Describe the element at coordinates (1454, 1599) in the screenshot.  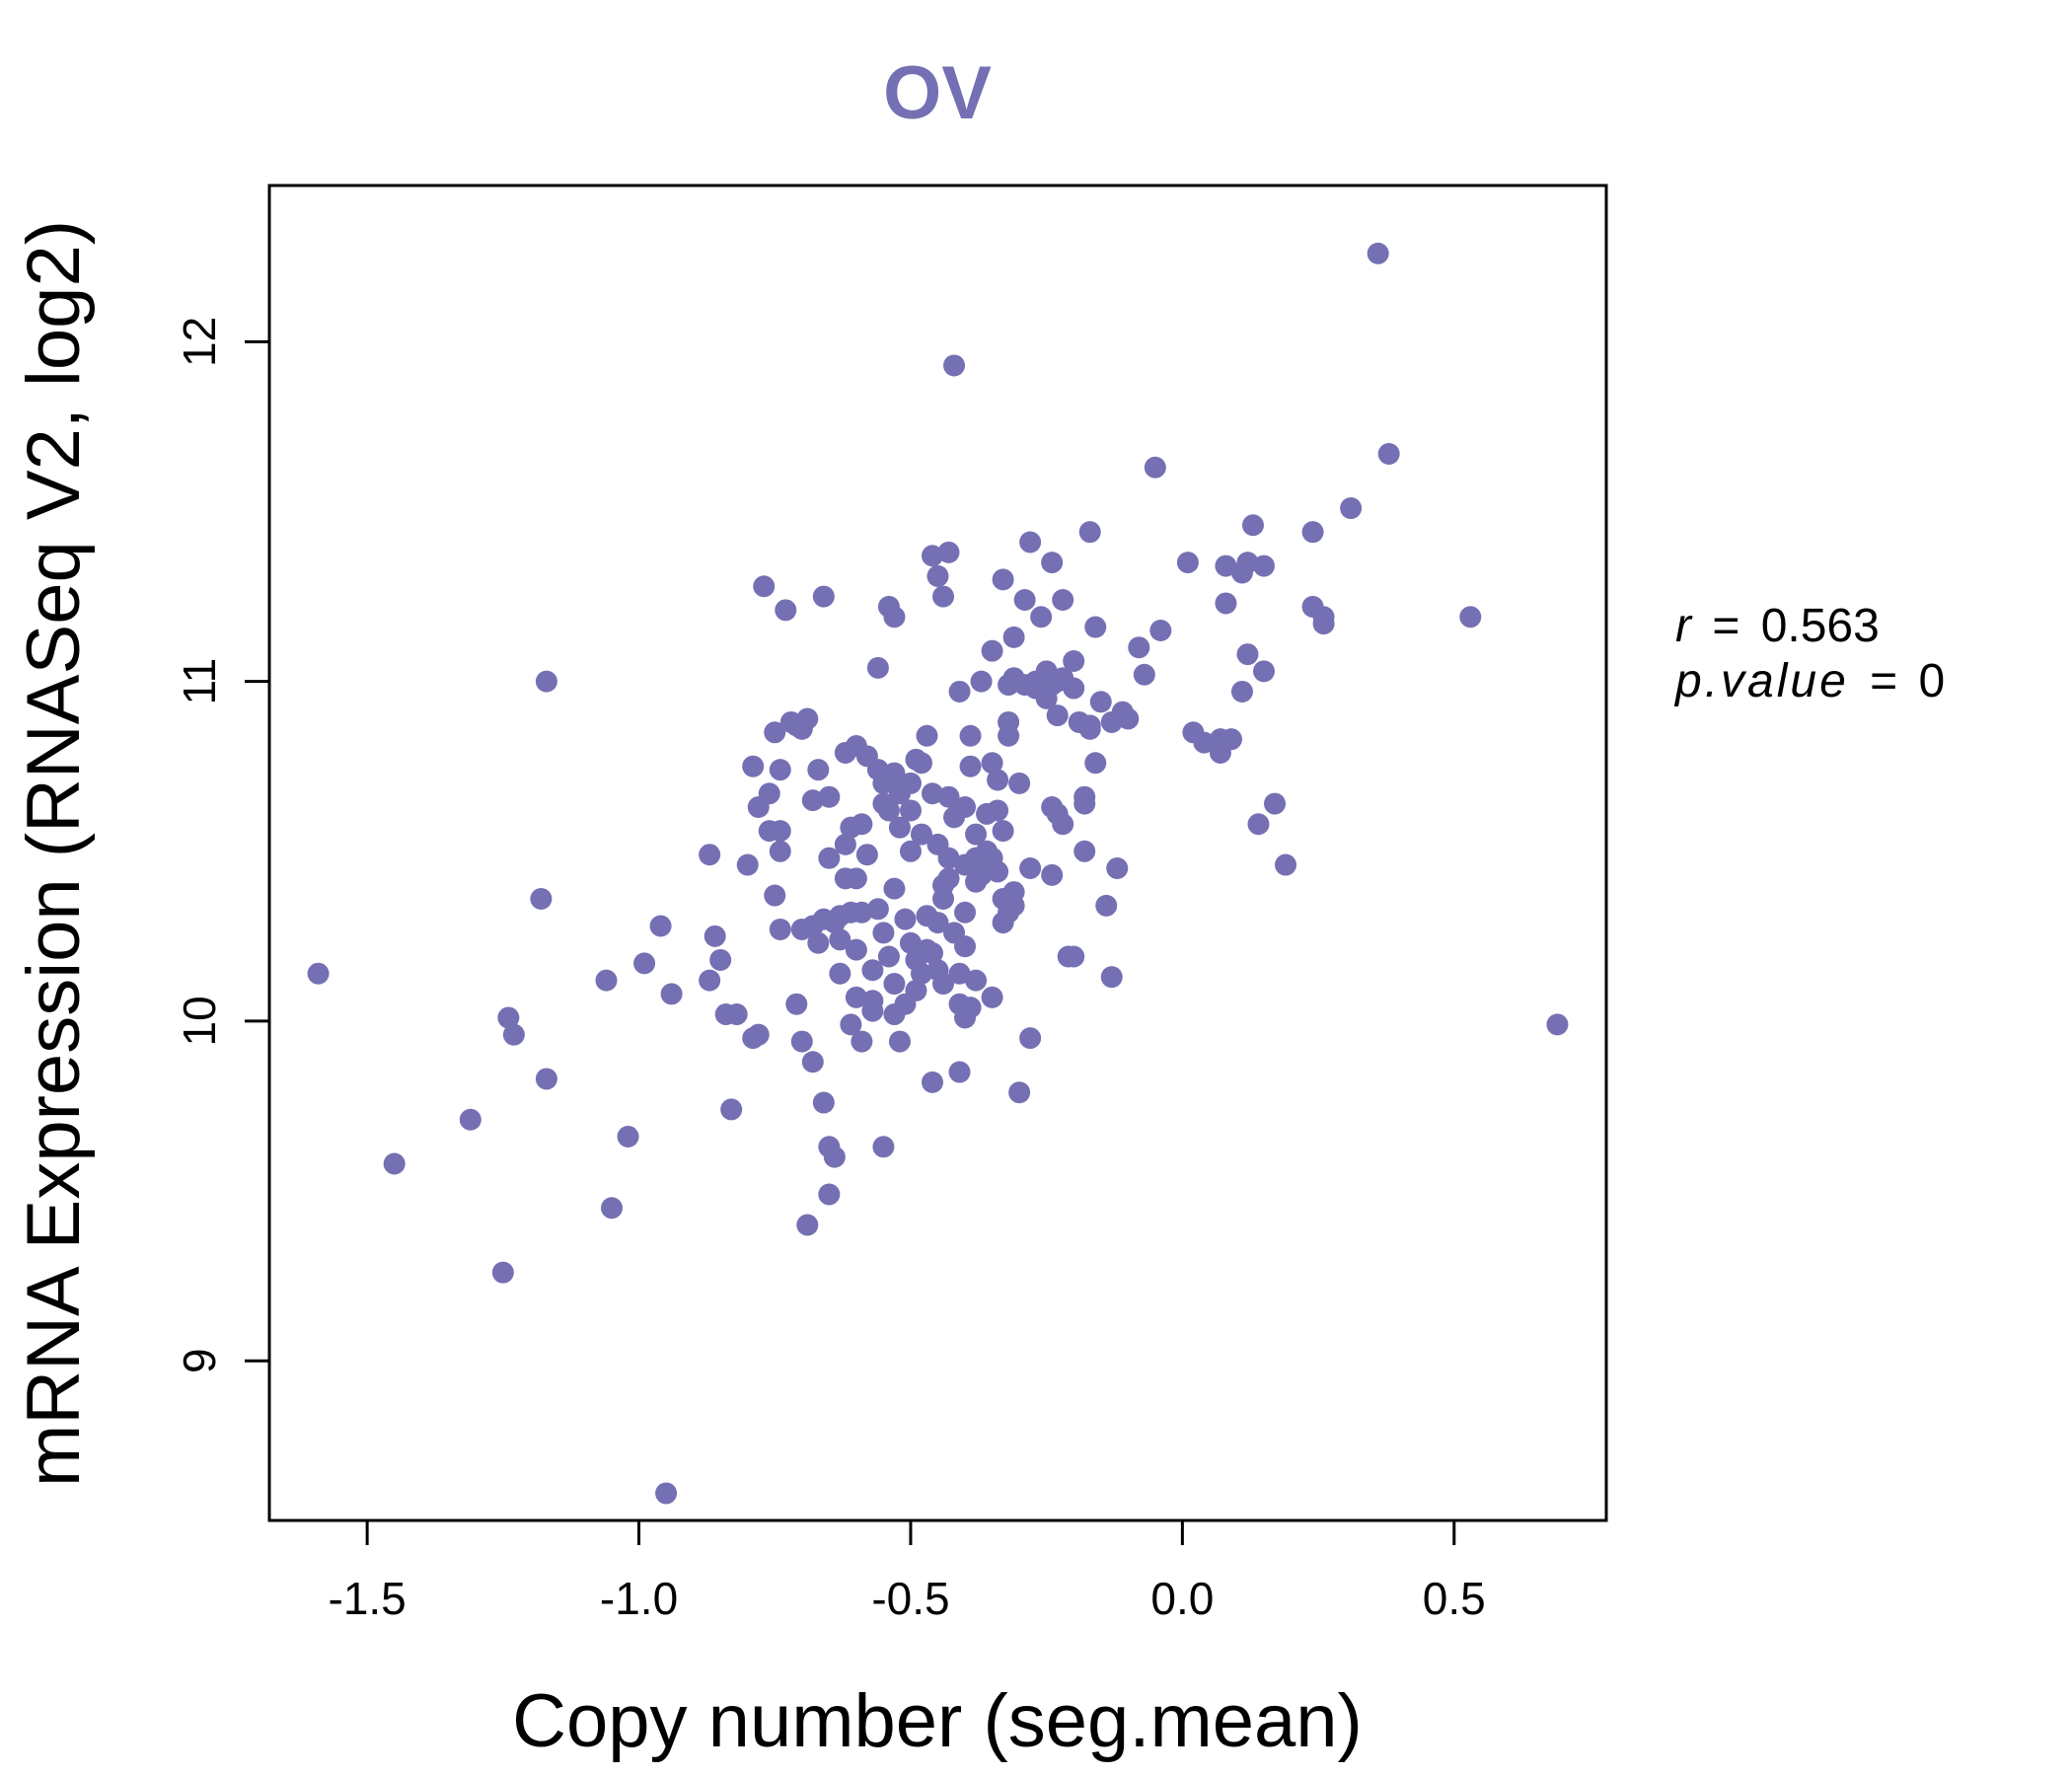
I see `x-tick-label: 0.5` at that location.